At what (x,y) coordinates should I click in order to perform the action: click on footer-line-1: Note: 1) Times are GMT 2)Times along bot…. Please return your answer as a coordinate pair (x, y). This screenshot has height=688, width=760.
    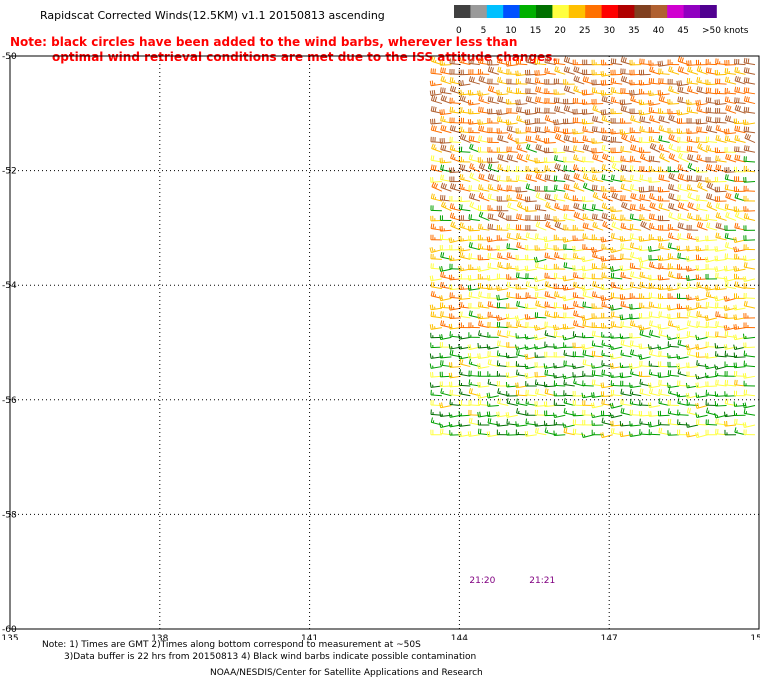
    Looking at the image, I should click on (231, 645).